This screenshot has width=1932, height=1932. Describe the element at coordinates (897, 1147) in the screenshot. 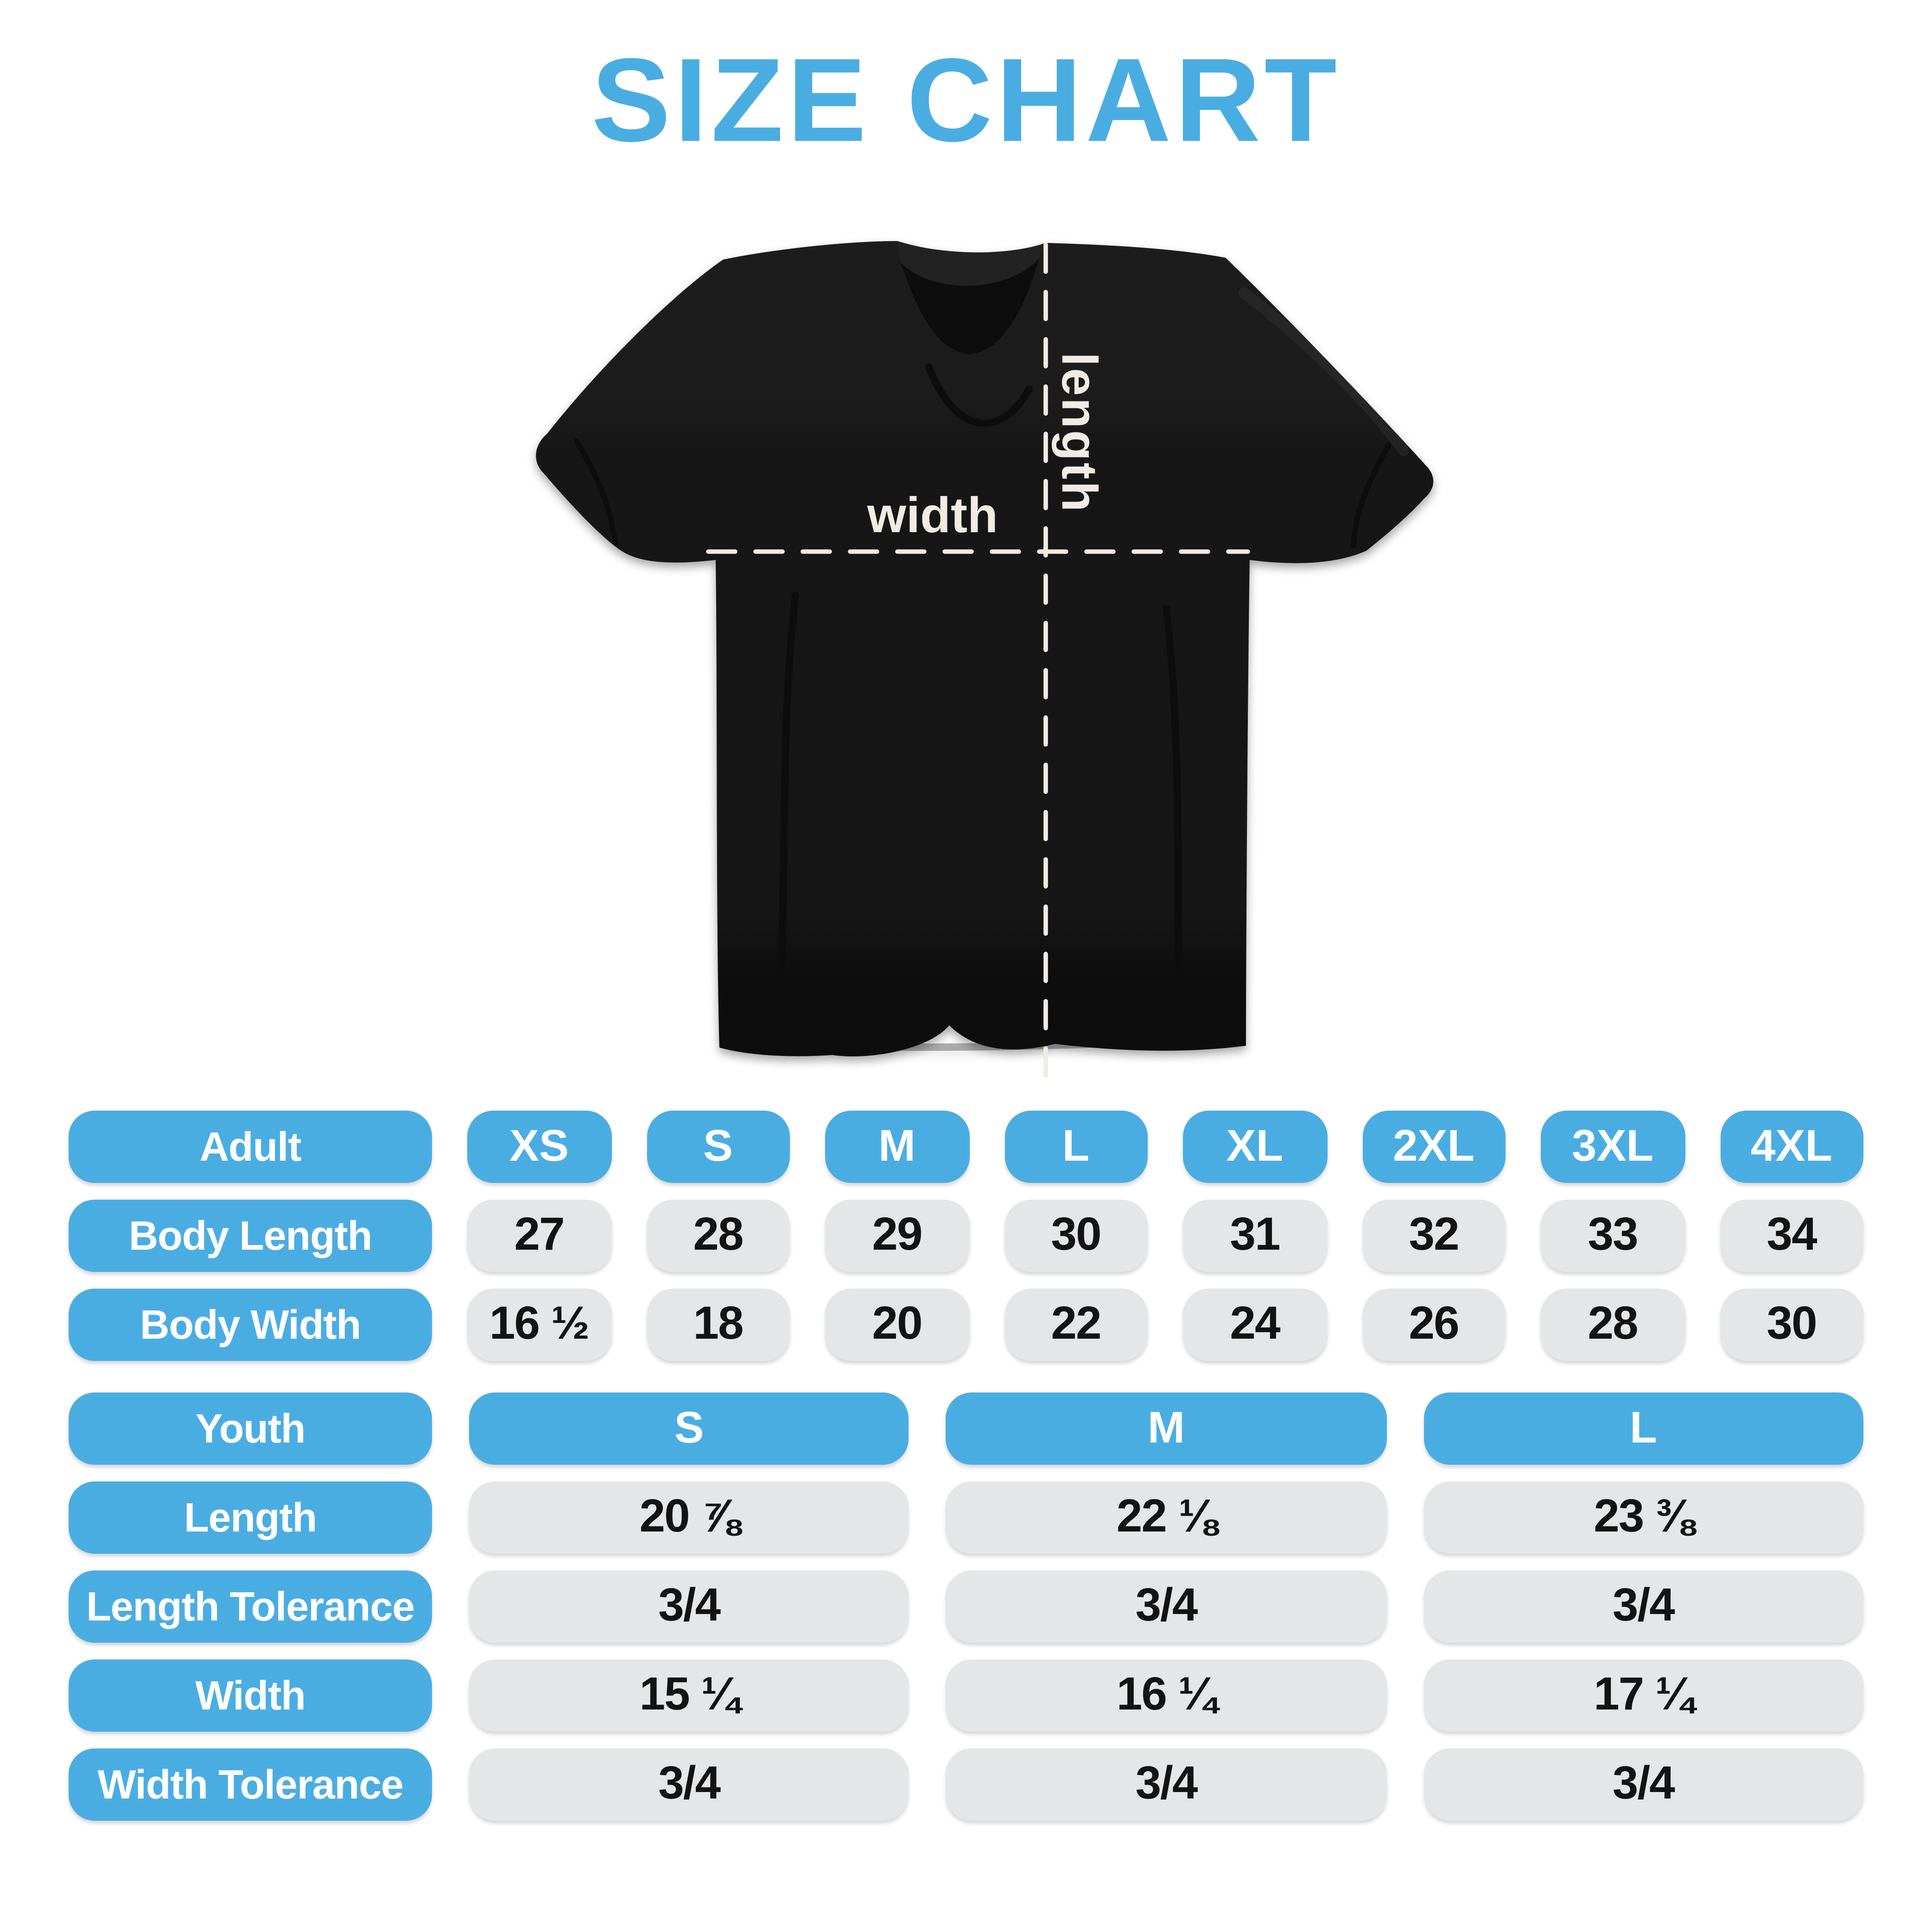

I see `adult-size-header: M` at that location.